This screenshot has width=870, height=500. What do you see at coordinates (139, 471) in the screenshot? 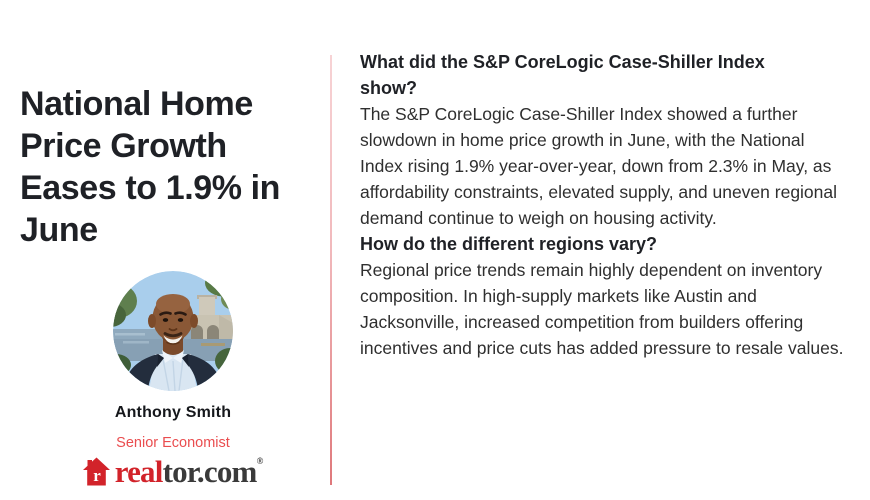
I see `realtor-wordmark-real: real` at bounding box center [139, 471].